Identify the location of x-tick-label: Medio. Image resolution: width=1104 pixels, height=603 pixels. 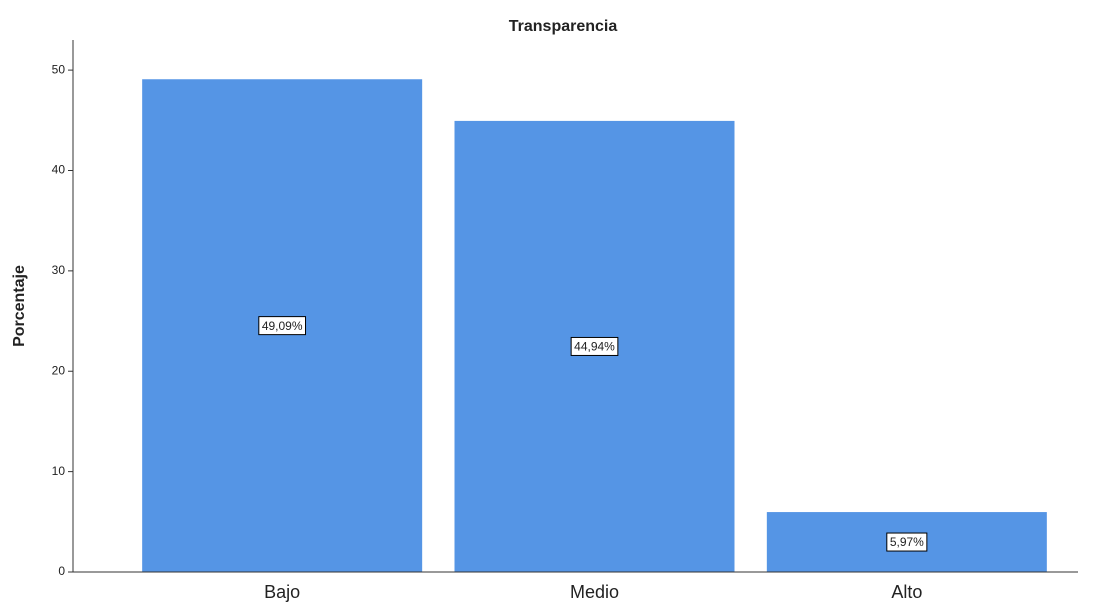
(594, 592).